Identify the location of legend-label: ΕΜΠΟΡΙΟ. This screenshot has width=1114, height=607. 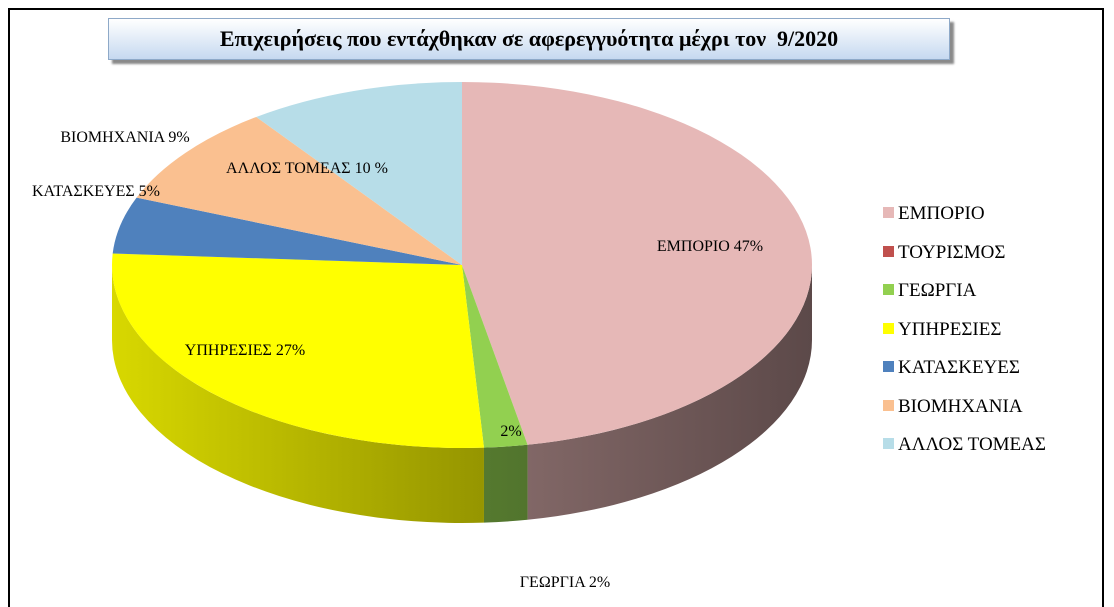
(941, 213).